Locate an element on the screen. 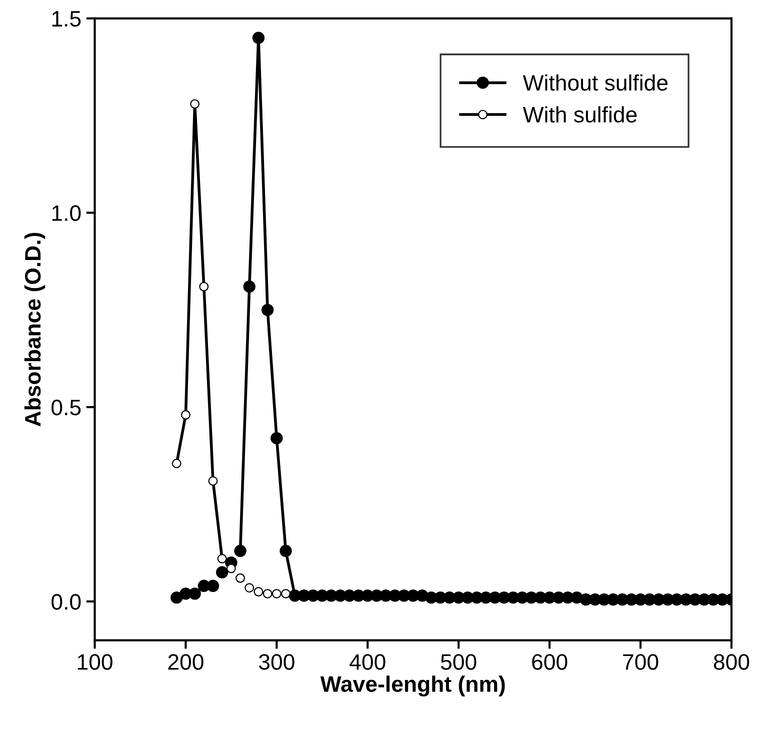  x-tick-label: 700 is located at coordinates (640, 662).